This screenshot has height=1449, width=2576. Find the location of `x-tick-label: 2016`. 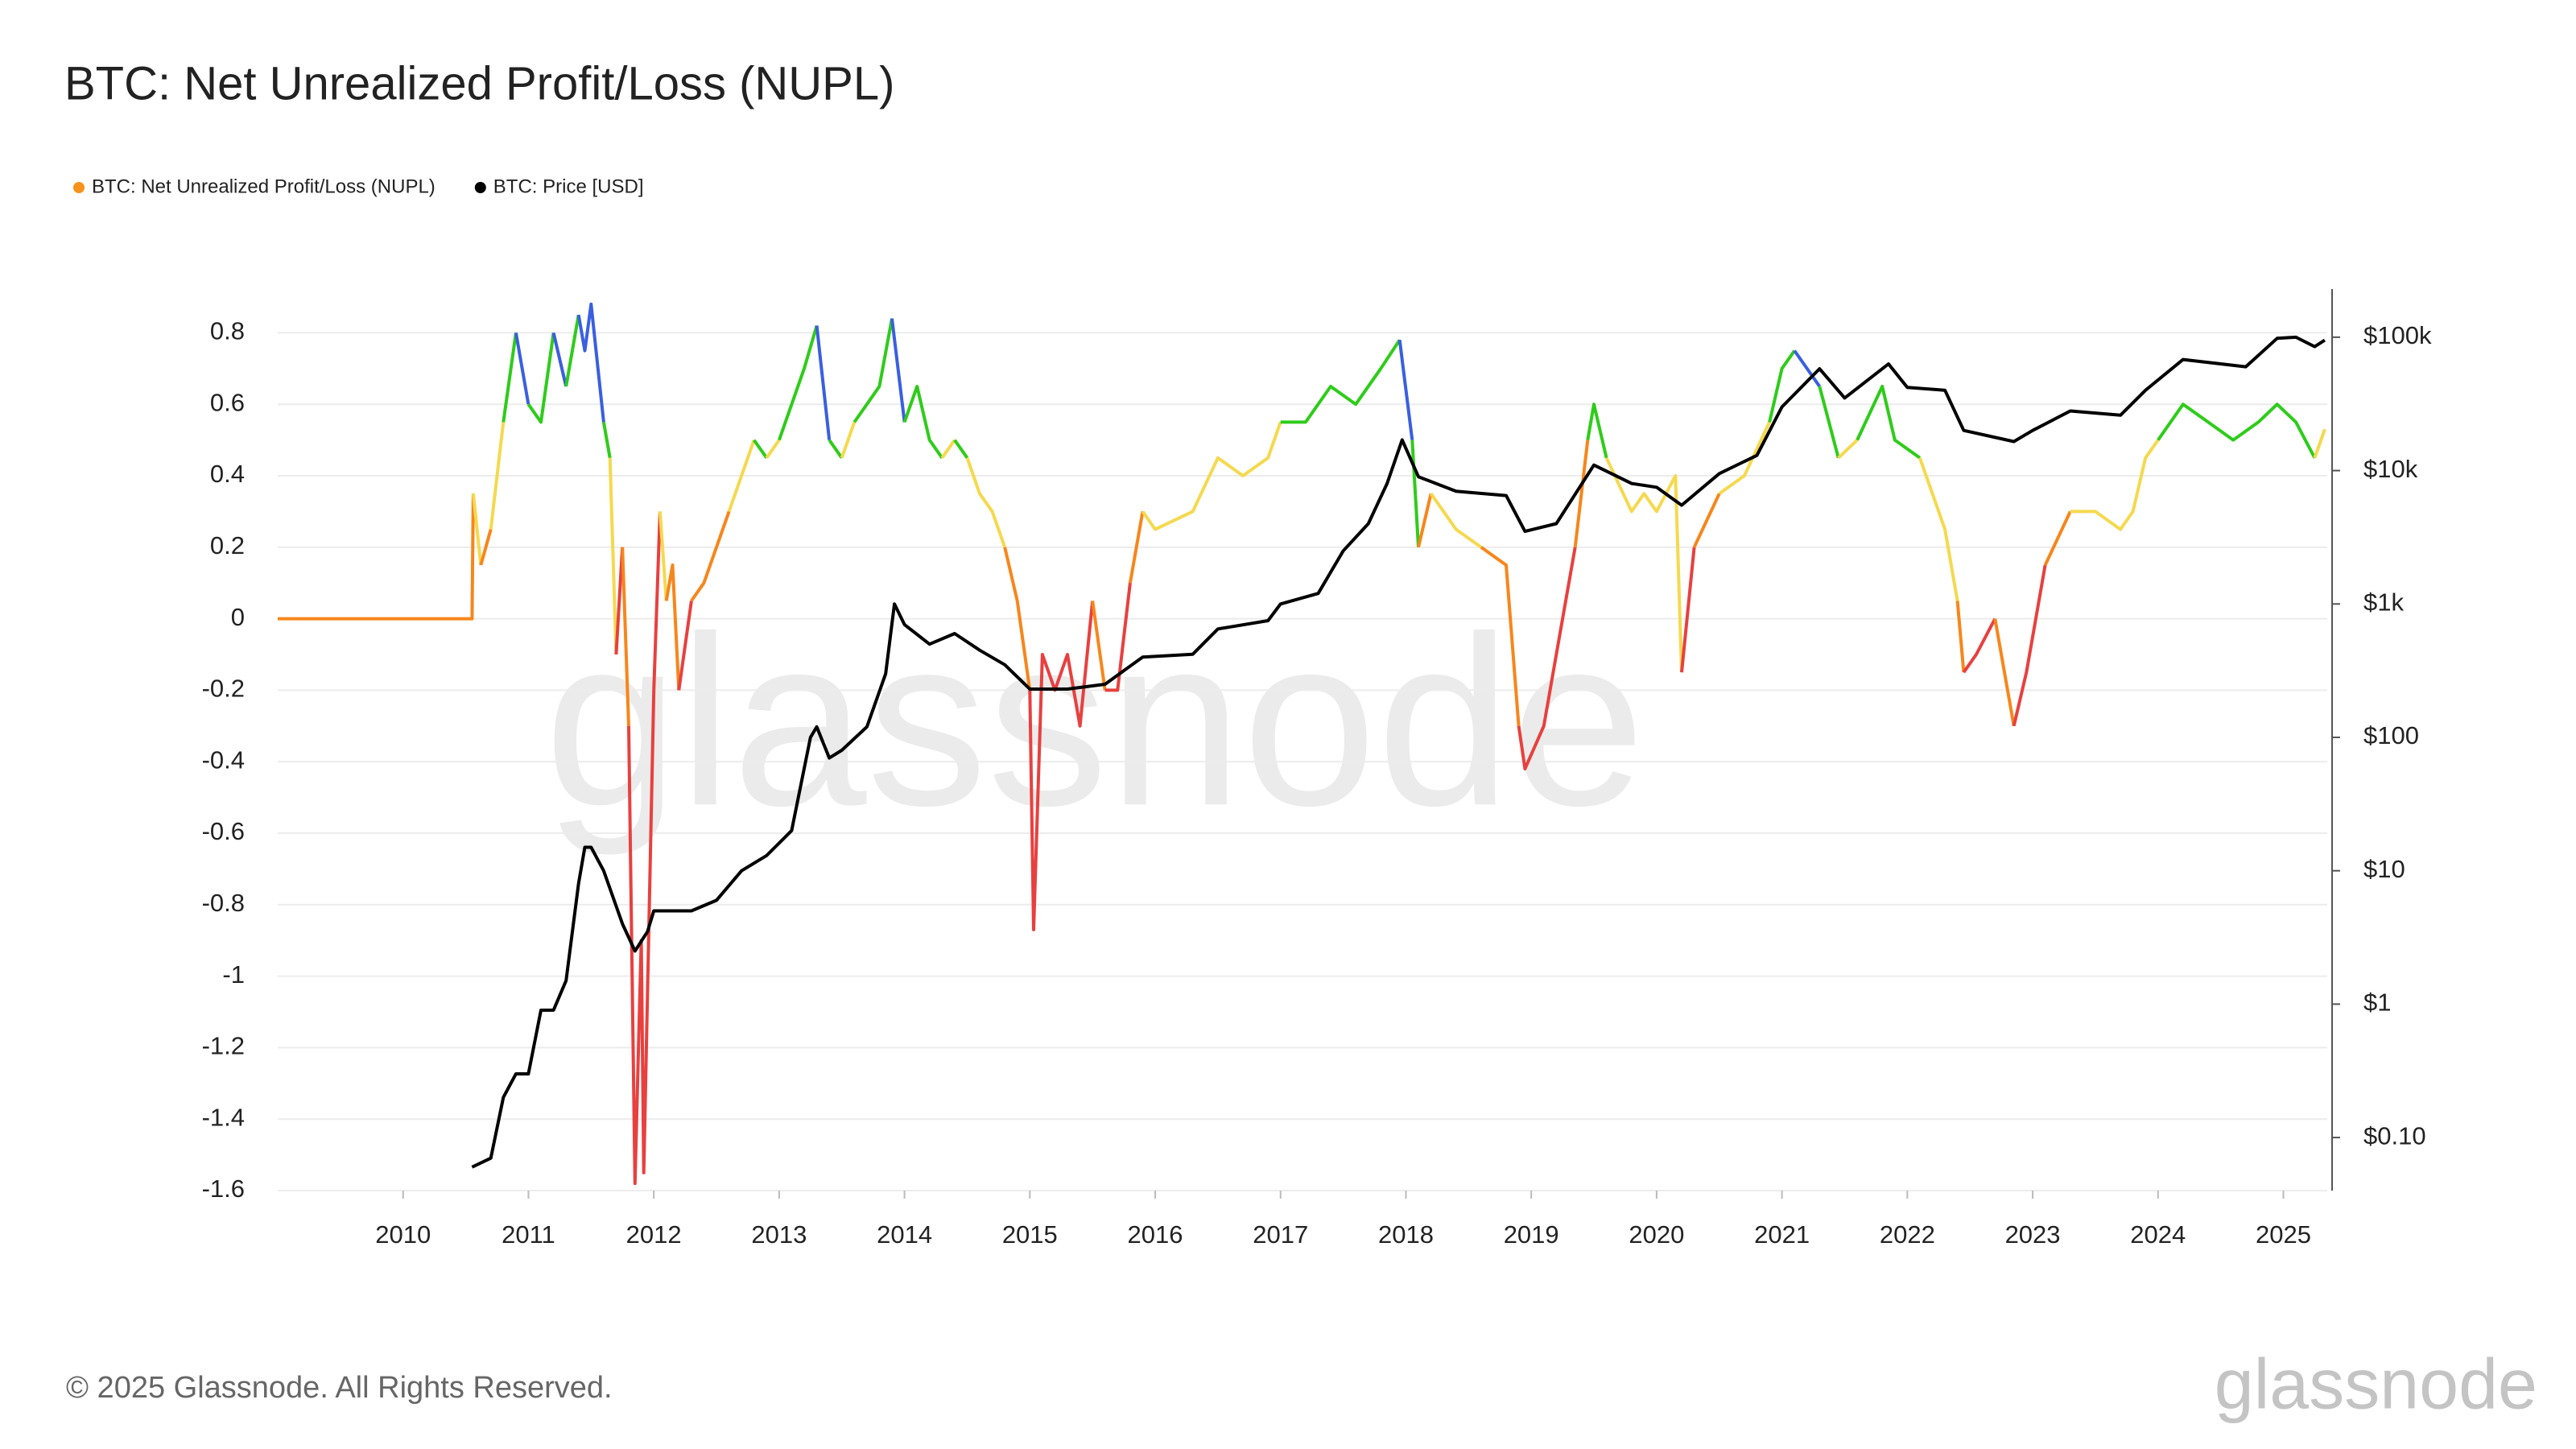

x-tick-label: 2016 is located at coordinates (1155, 1234).